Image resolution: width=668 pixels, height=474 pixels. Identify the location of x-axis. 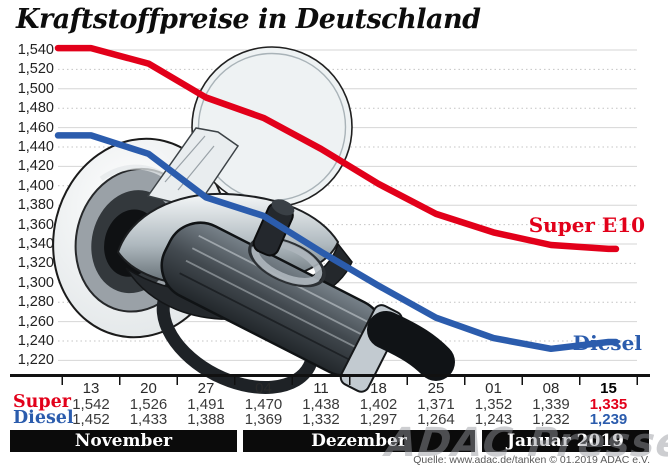
(330, 379).